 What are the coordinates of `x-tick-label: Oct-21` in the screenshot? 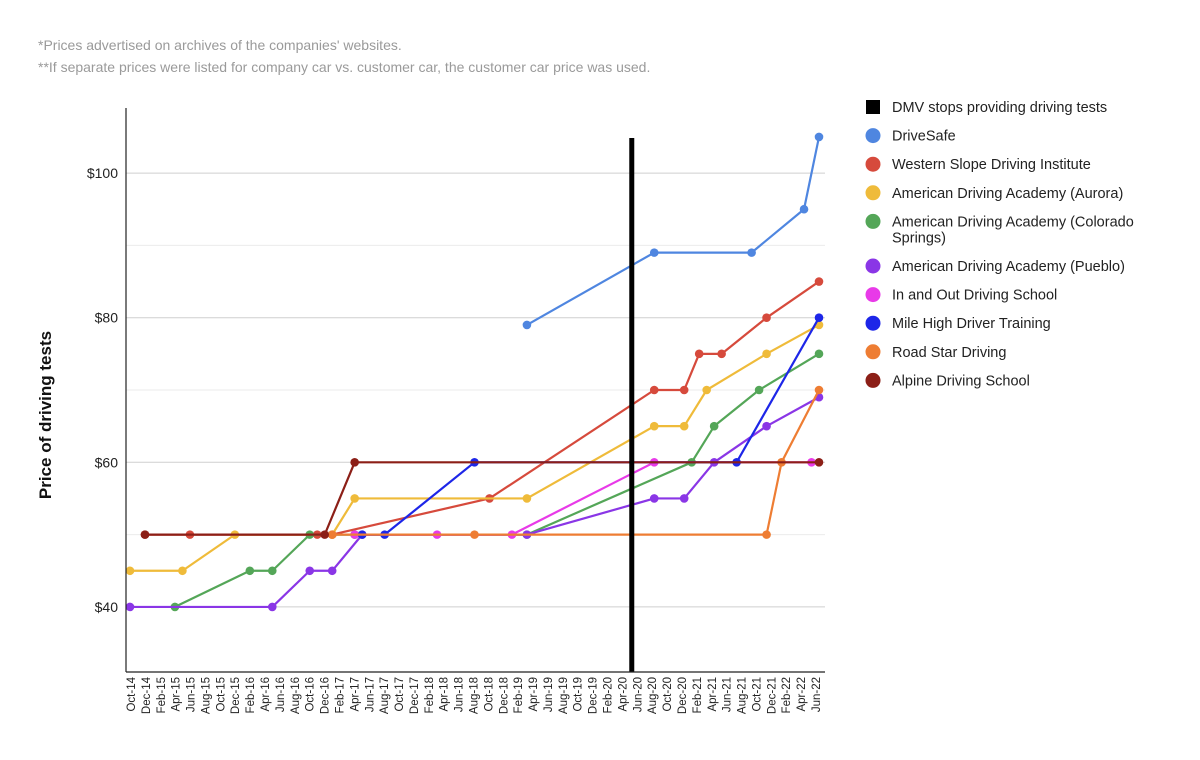 It's located at (757, 694).